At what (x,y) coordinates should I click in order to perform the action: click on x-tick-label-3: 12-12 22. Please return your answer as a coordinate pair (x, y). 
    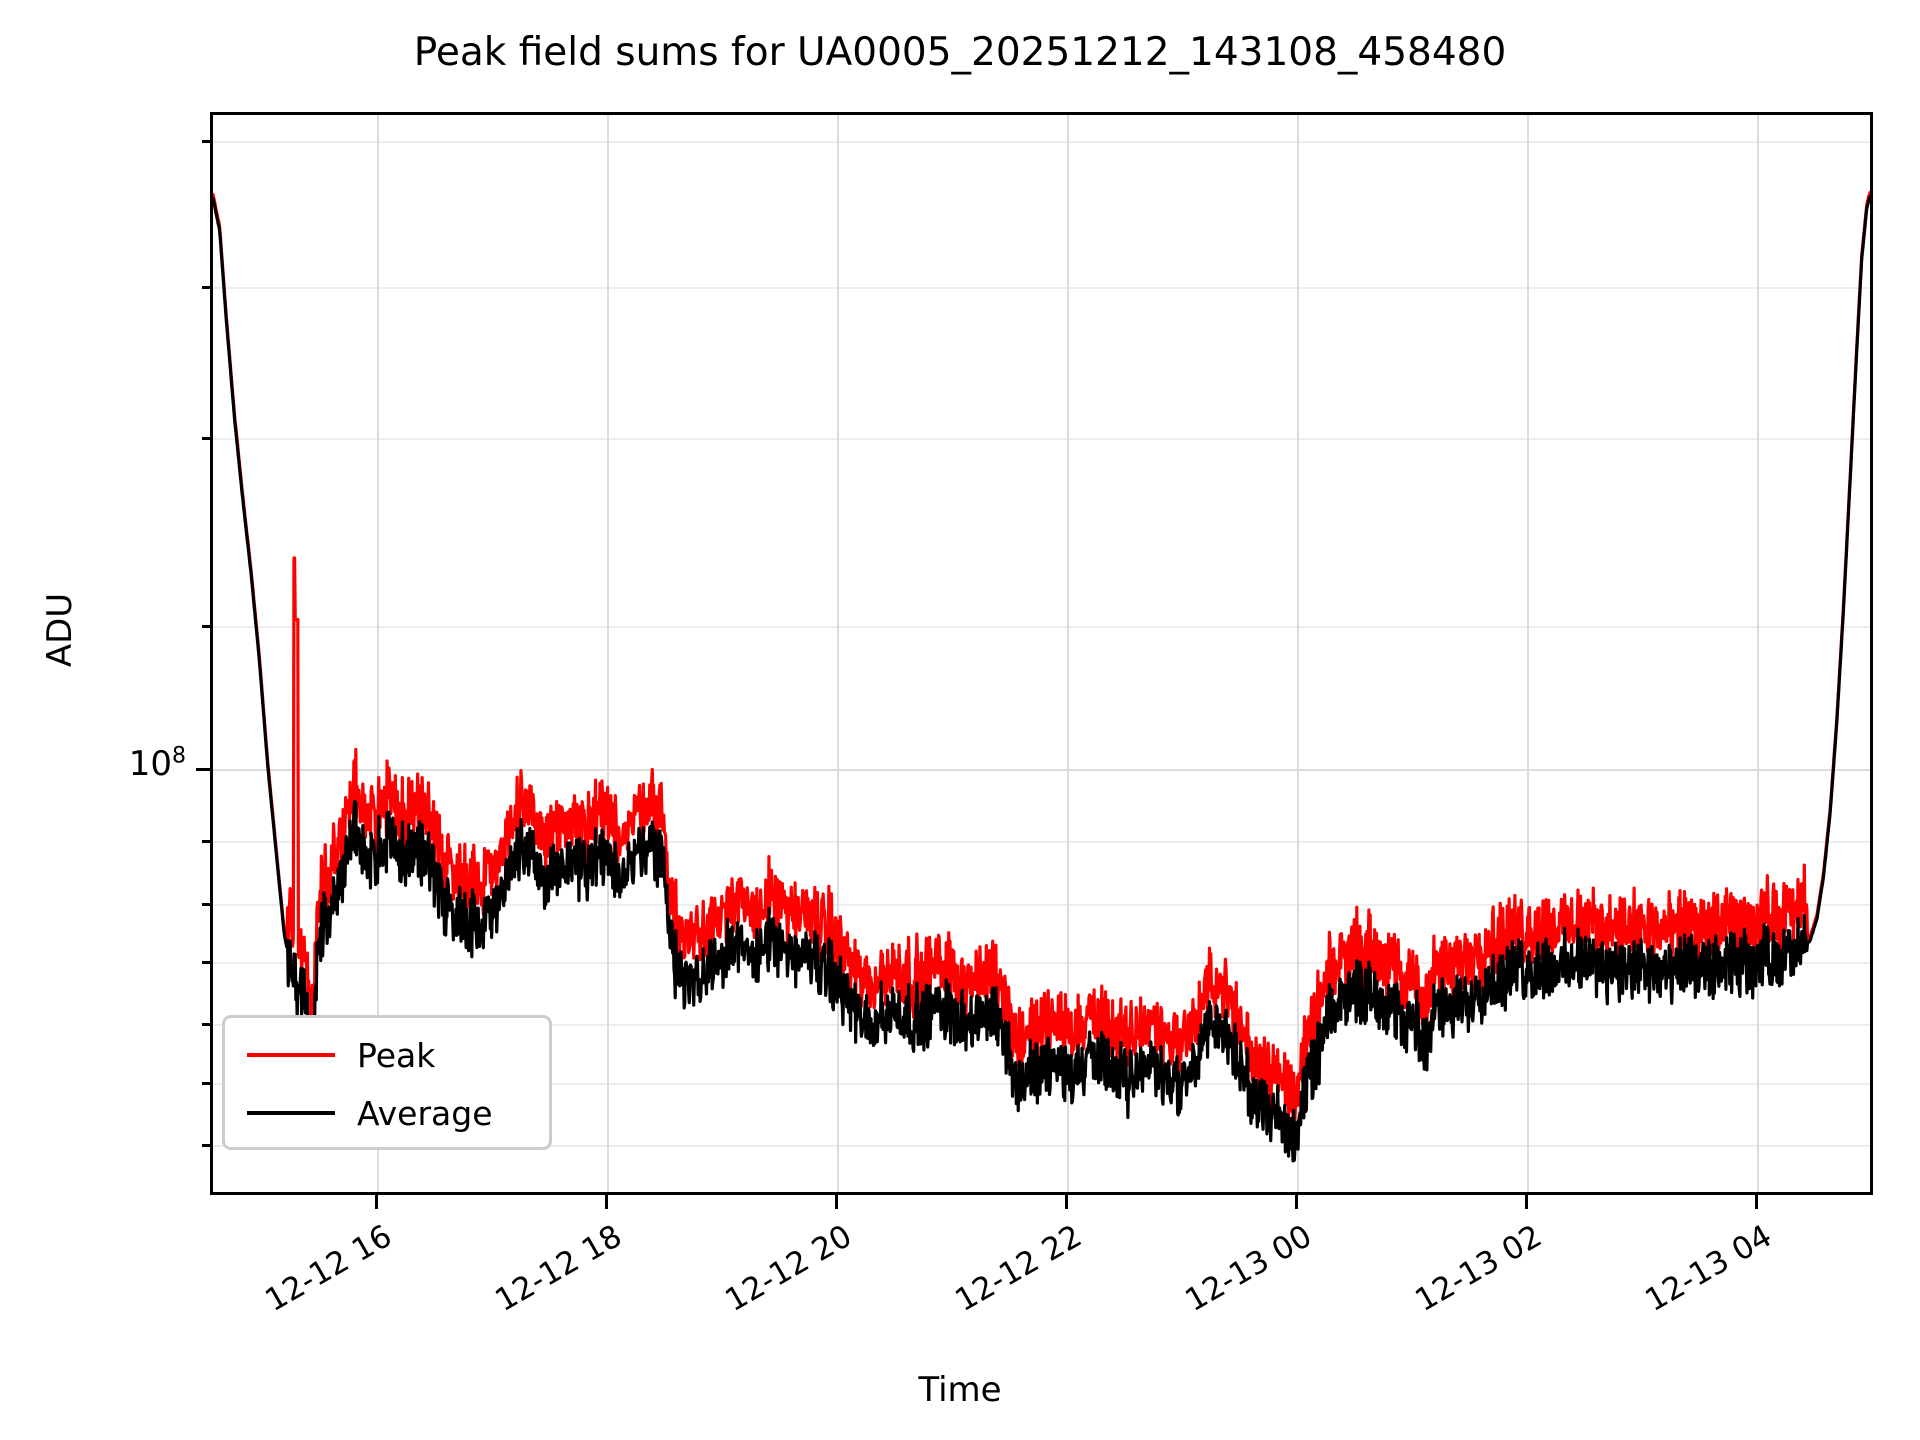
    Looking at the image, I should click on (1018, 1268).